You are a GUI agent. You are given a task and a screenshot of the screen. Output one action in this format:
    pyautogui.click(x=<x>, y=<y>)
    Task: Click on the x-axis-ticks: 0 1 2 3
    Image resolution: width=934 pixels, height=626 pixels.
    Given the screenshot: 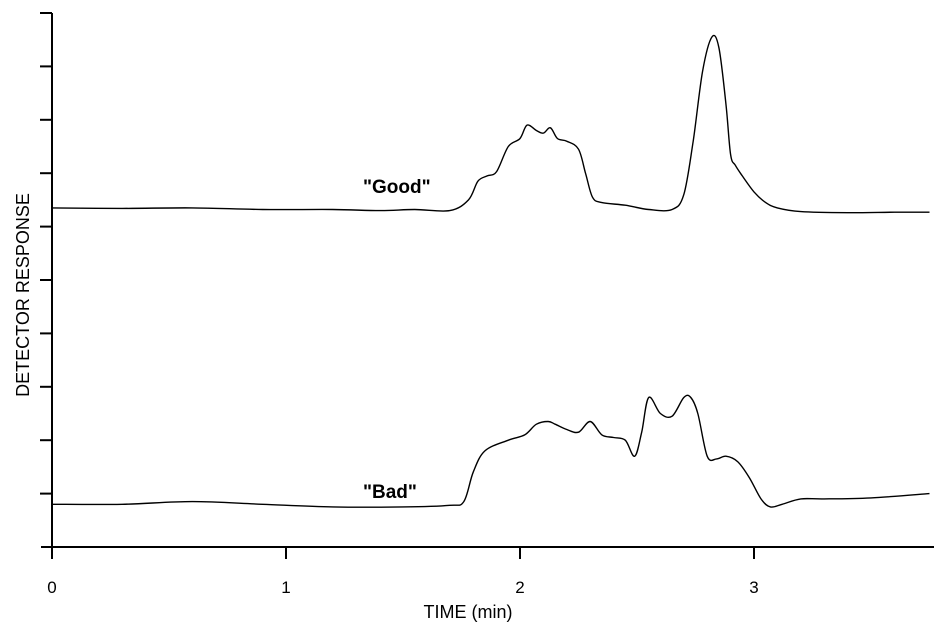 What is the action you would take?
    pyautogui.click(x=403, y=572)
    